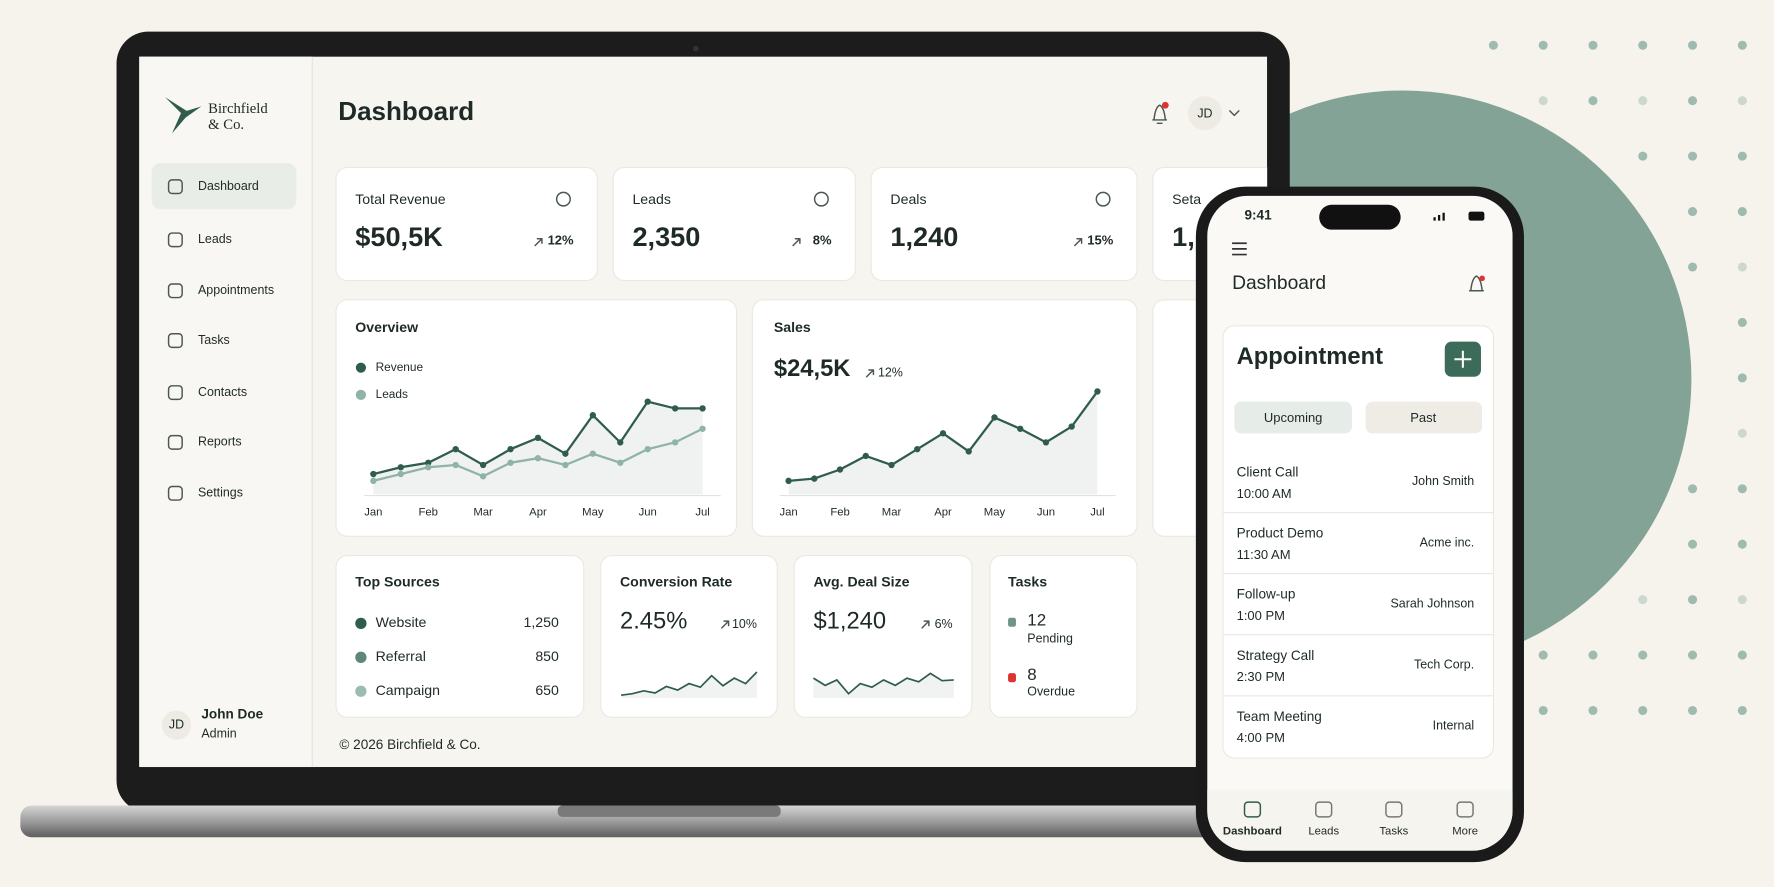 This screenshot has height=887, width=1774. I want to click on bell-icon, so click(1160, 114).